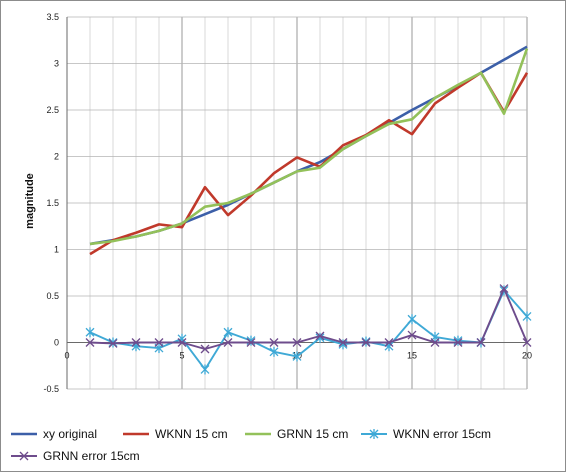  I want to click on legend-item-wknn-error-15cm: WKNN error 15cm, so click(426, 434).